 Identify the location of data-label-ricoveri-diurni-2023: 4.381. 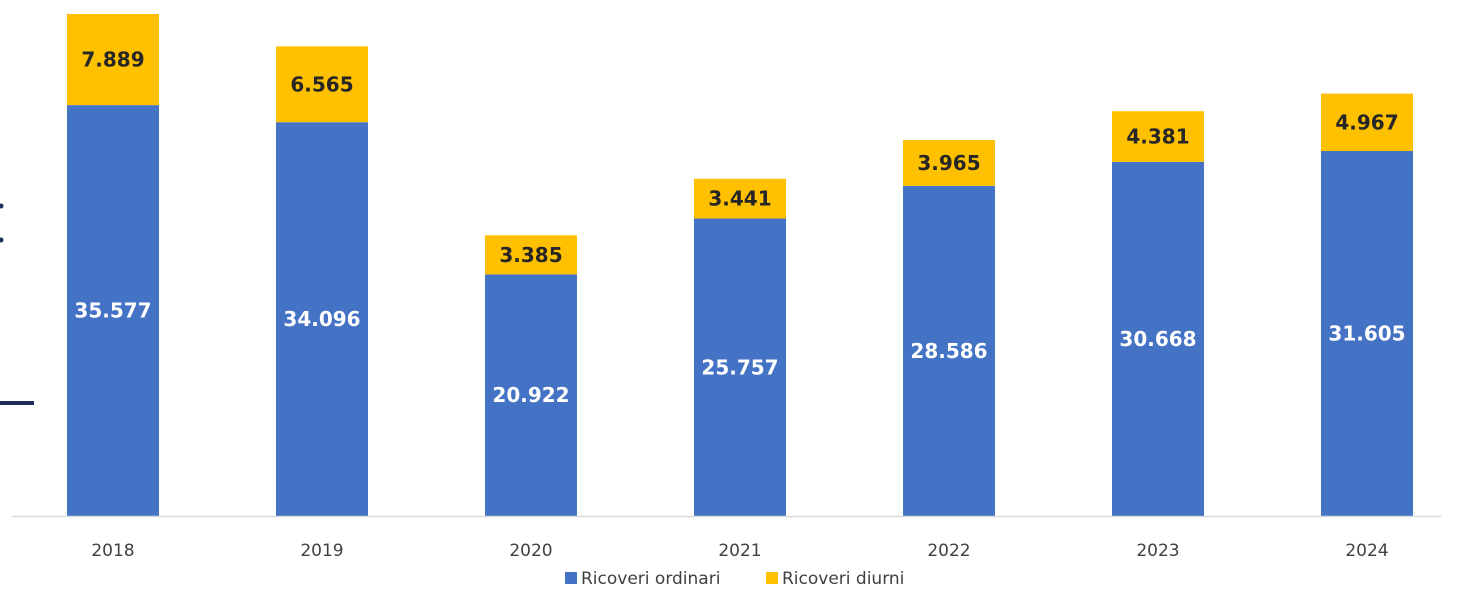
(1157, 137).